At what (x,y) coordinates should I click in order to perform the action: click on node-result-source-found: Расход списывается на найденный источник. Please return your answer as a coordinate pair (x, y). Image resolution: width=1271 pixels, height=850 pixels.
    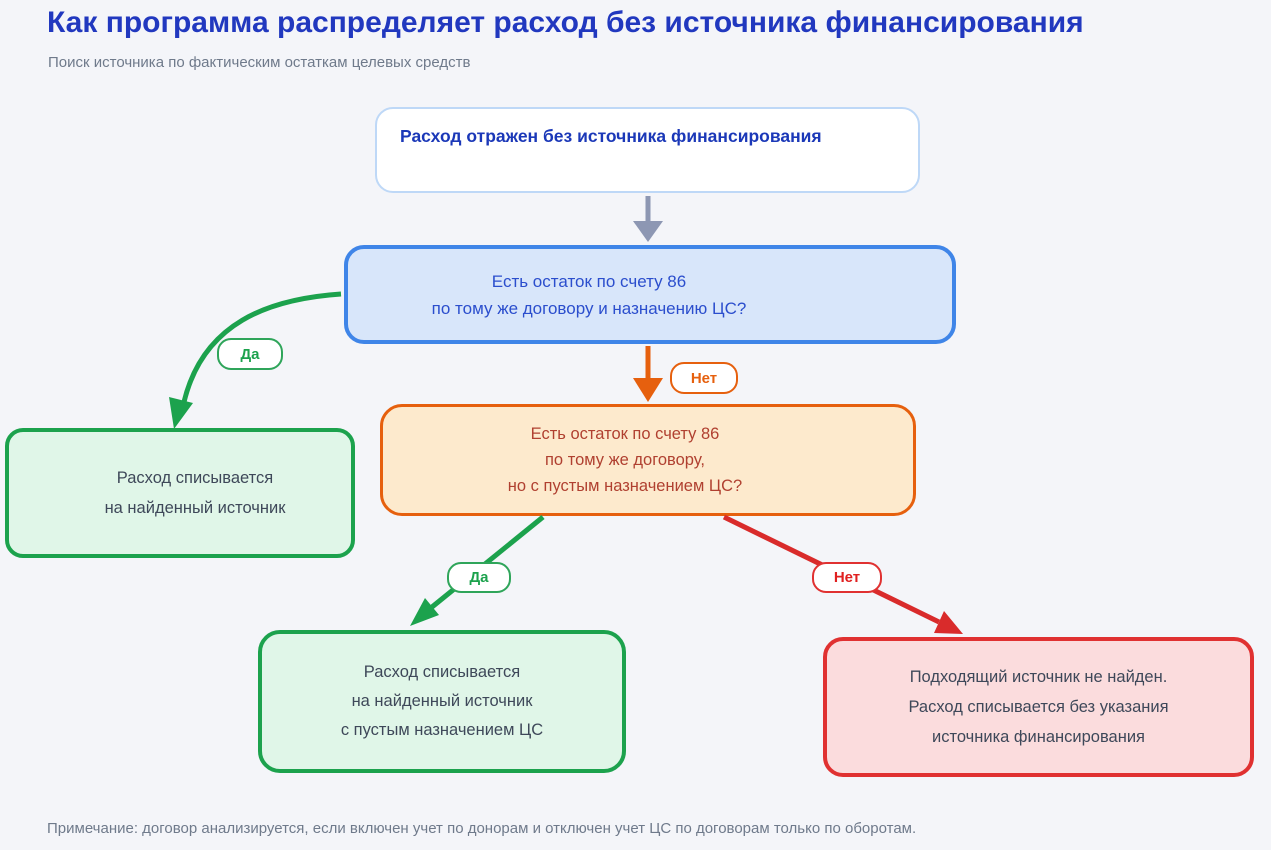
    Looking at the image, I should click on (180, 493).